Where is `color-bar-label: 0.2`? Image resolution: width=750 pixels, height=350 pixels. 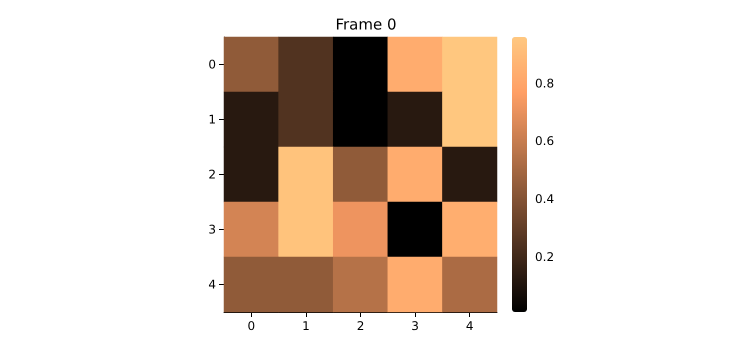 color-bar-label: 0.2 is located at coordinates (544, 257).